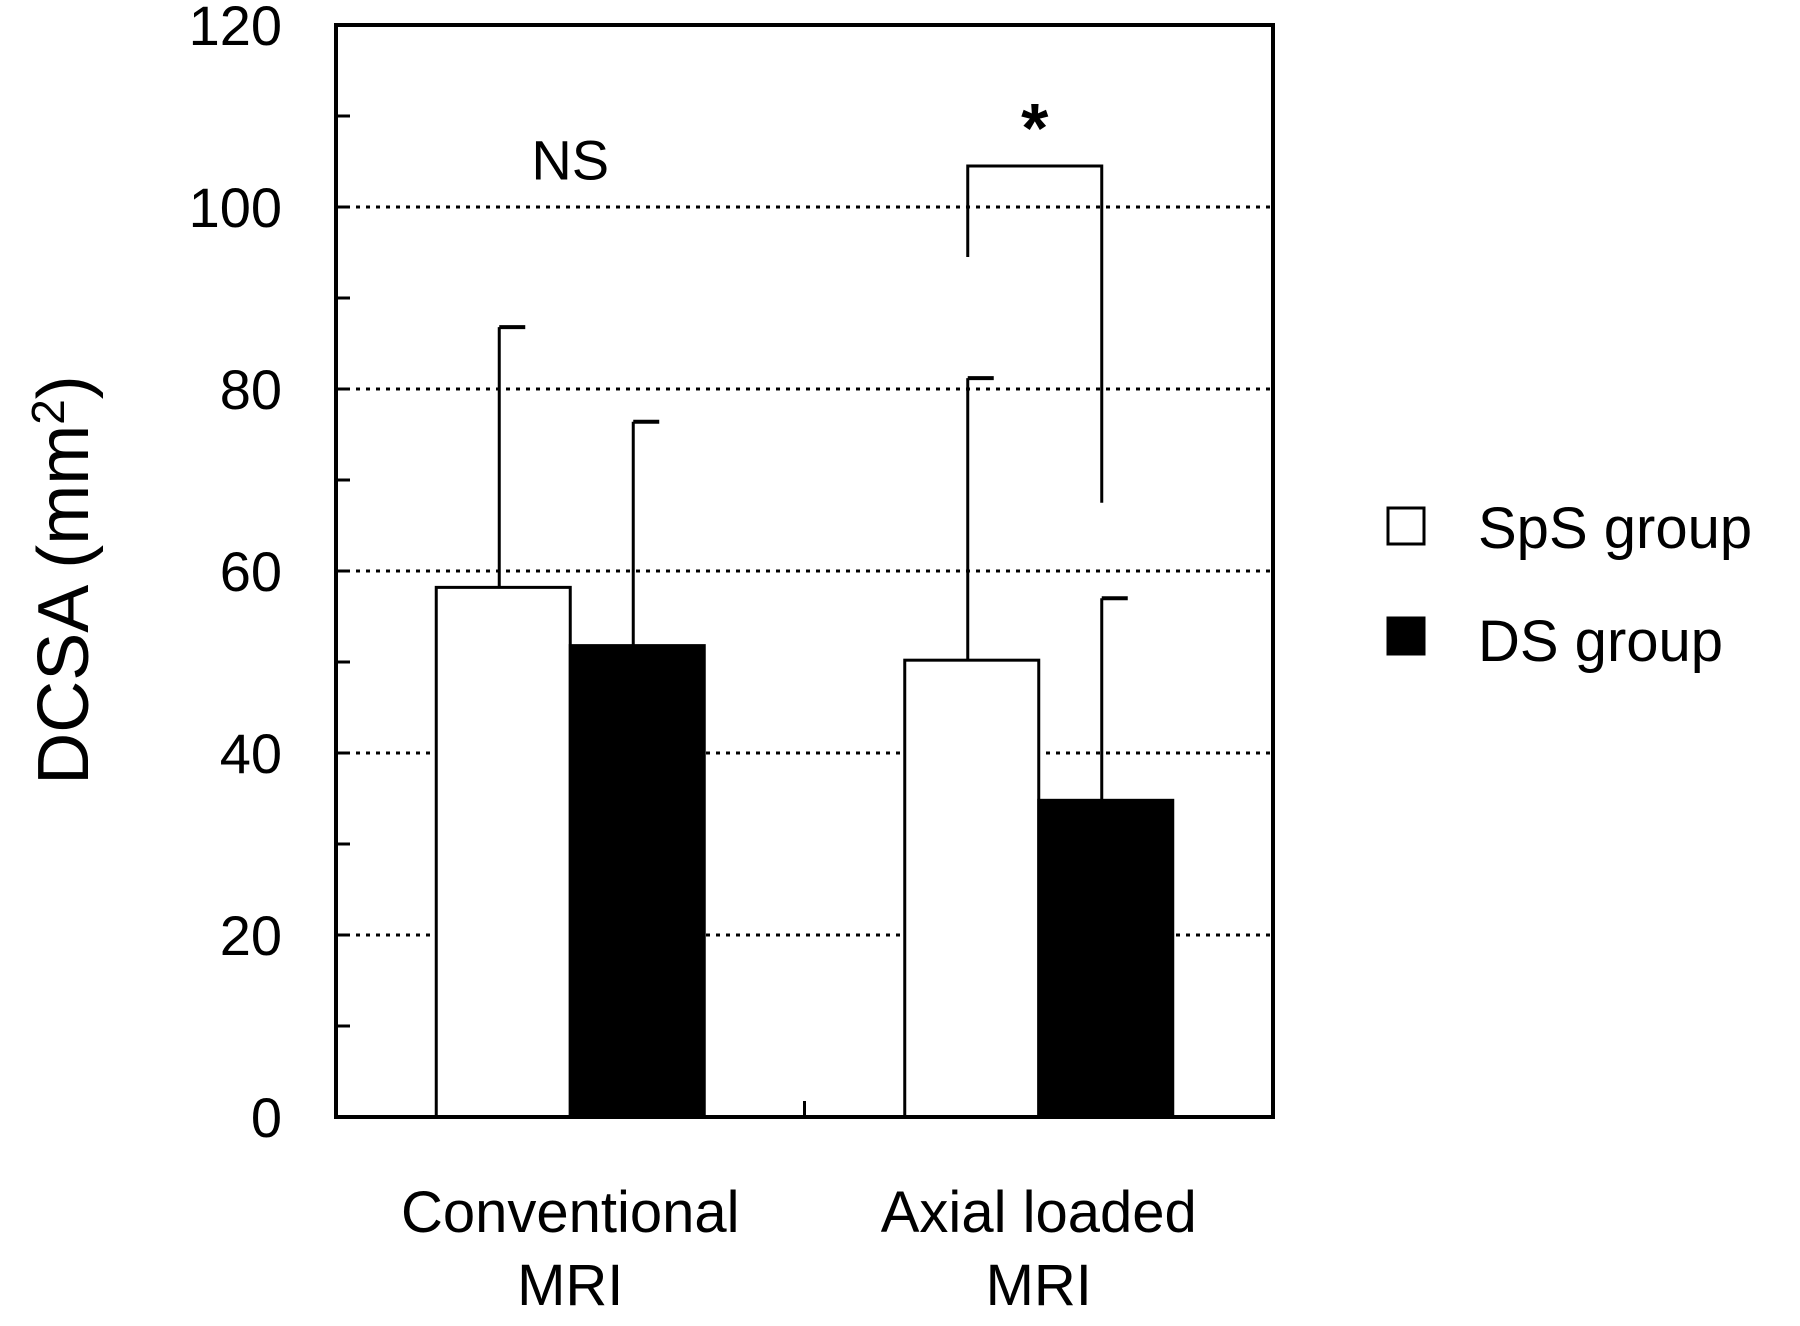  What do you see at coordinates (235, 28) in the screenshot?
I see `y-tick-label: 120` at bounding box center [235, 28].